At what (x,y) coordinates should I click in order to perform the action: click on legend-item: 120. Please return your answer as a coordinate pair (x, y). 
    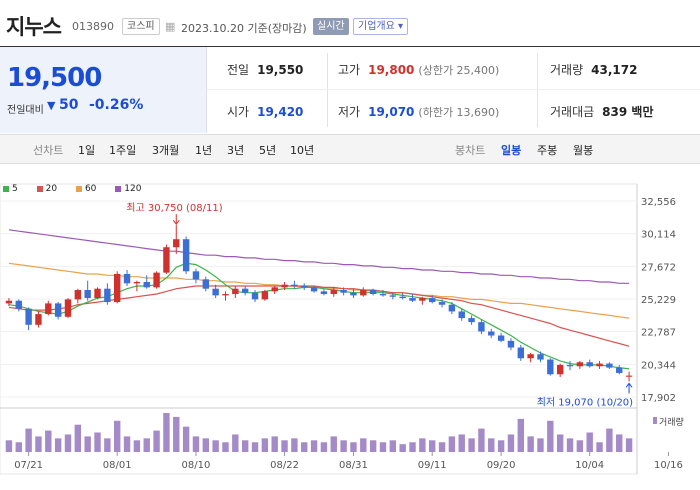
    Looking at the image, I should click on (132, 189).